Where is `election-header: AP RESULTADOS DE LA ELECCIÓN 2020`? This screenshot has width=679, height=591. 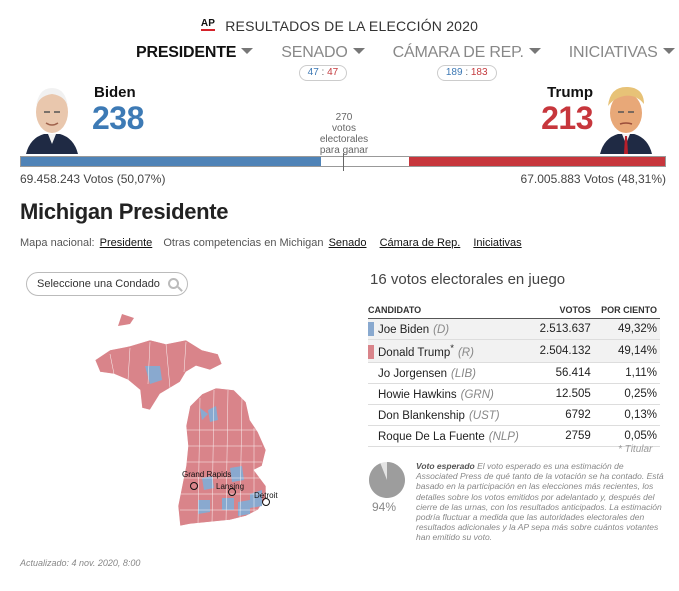
election-header: AP RESULTADOS DE LA ELECCIÓN 2020 is located at coordinates (339, 26).